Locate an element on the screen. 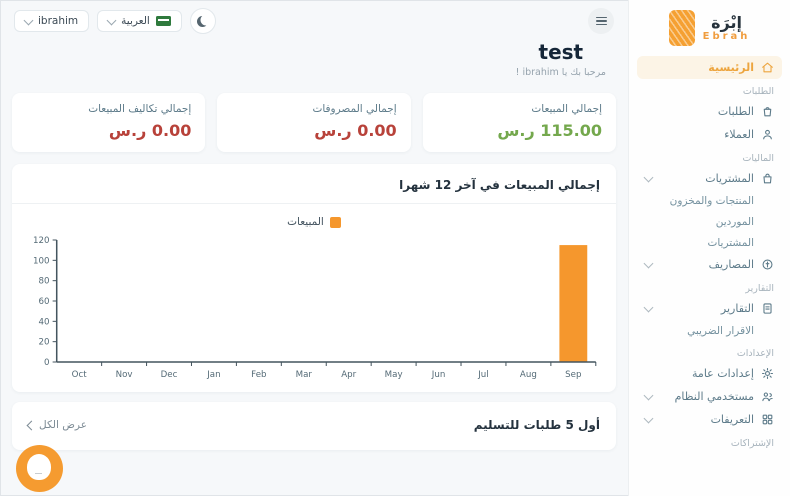 The height and width of the screenshot is (496, 790). stat-card: إجمالي تكاليف المبيعات 0.00 ر.س is located at coordinates (109, 122).